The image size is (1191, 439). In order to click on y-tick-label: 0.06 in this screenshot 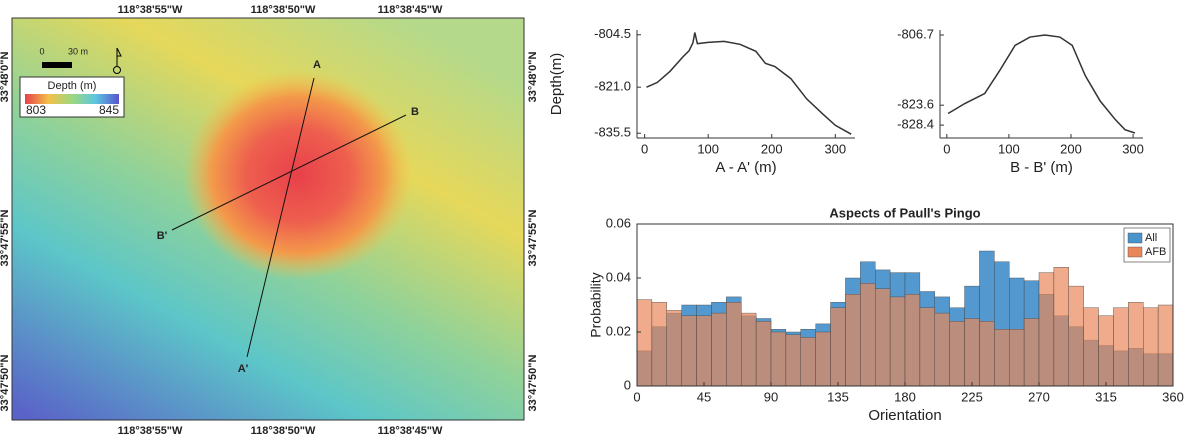, I will do `click(618, 222)`.